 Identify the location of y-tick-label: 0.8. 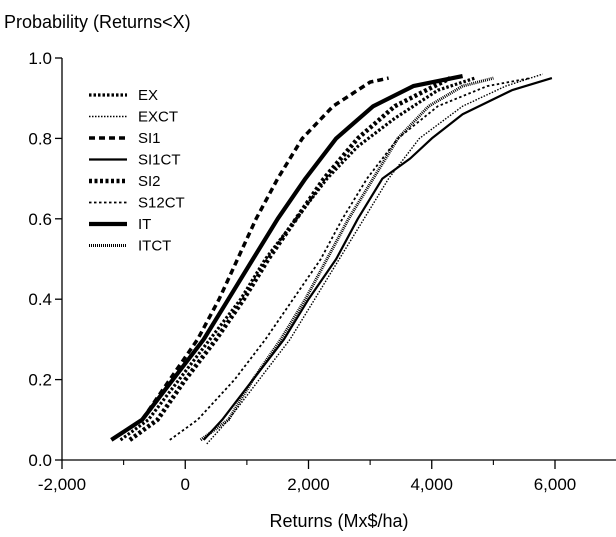
(40, 138).